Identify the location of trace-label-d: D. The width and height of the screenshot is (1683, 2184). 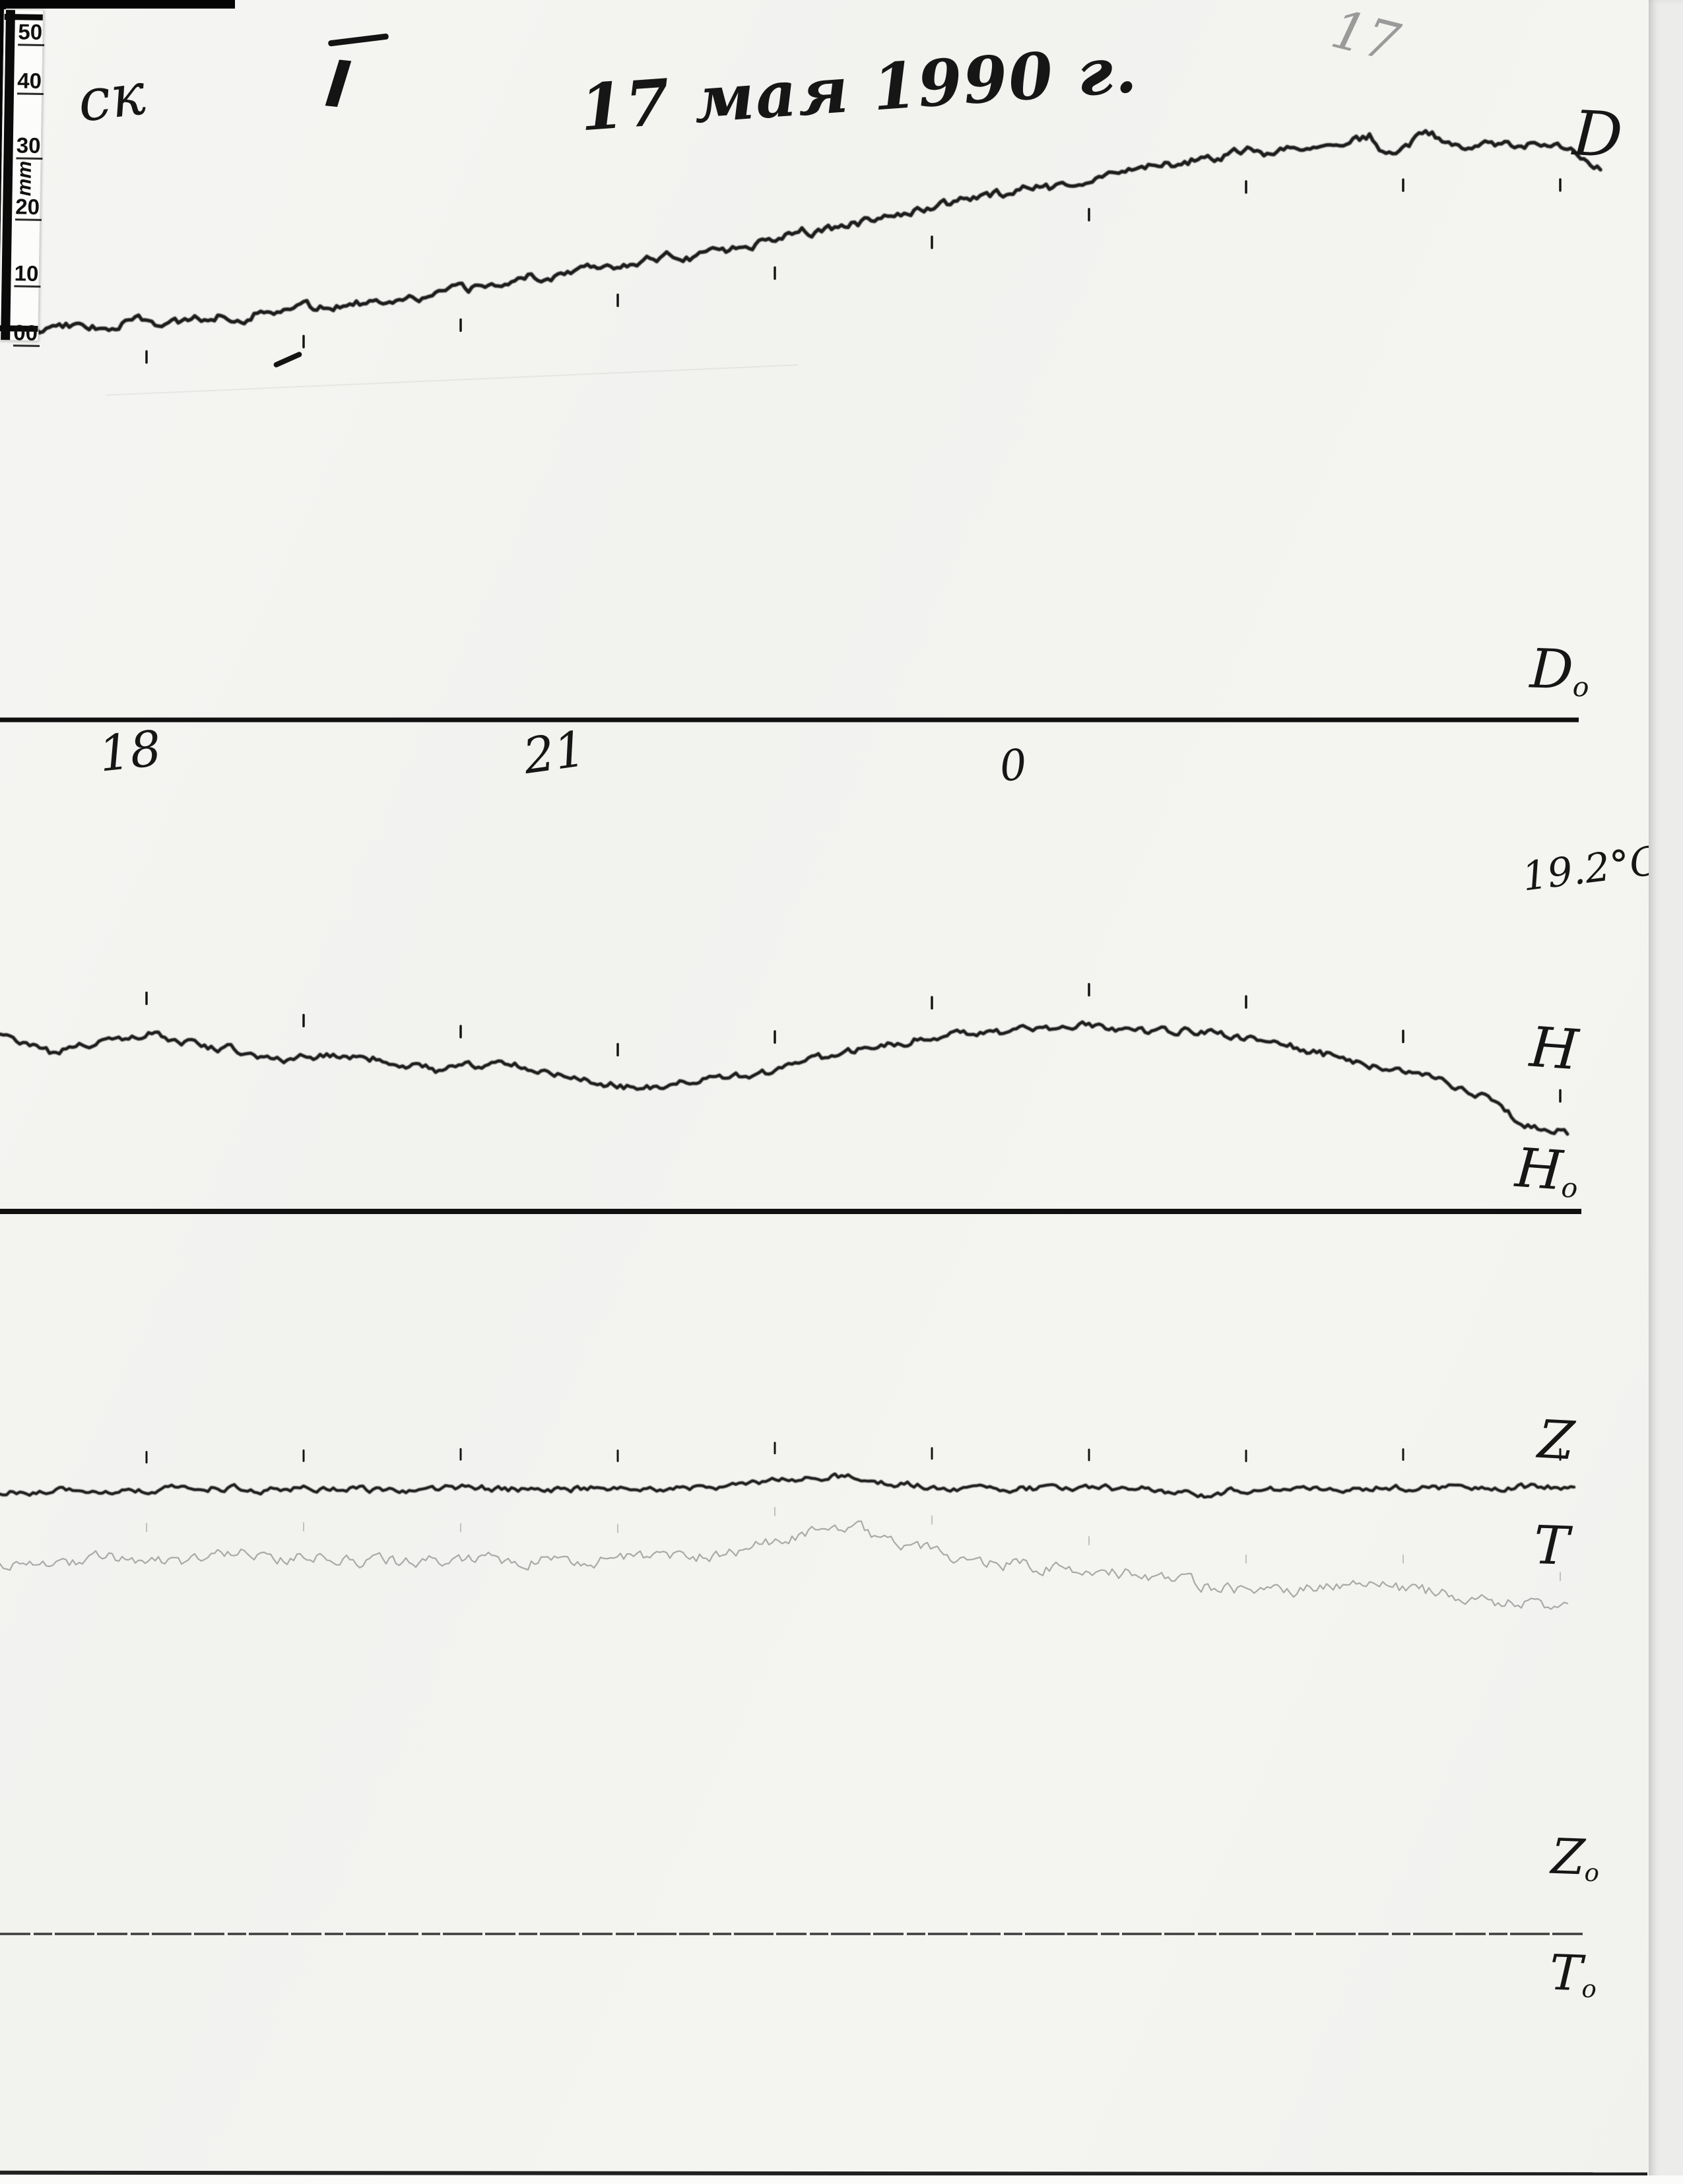
(1597, 135).